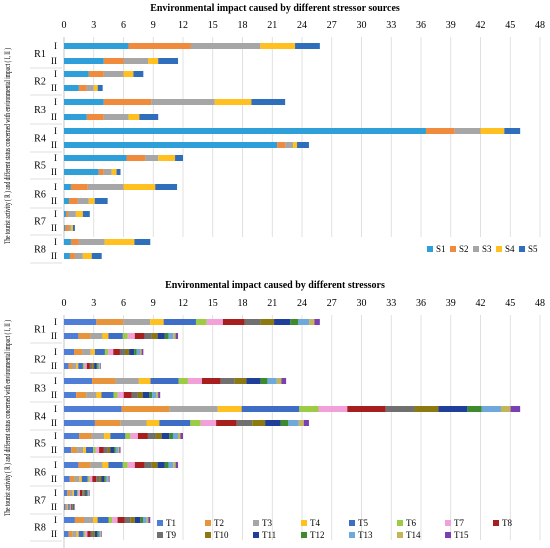 Image resolution: width=550 pixels, height=548 pixels. I want to click on x-tick-label: 45, so click(510, 303).